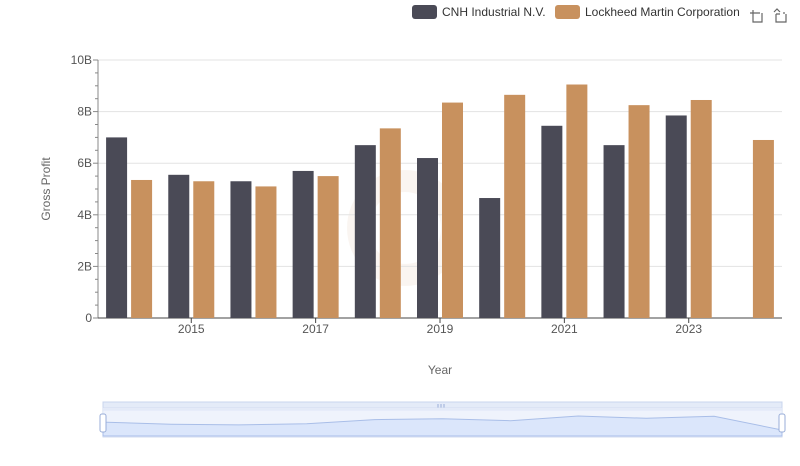 This screenshot has height=466, width=800. I want to click on bar-lockheed-2021, so click(577, 201).